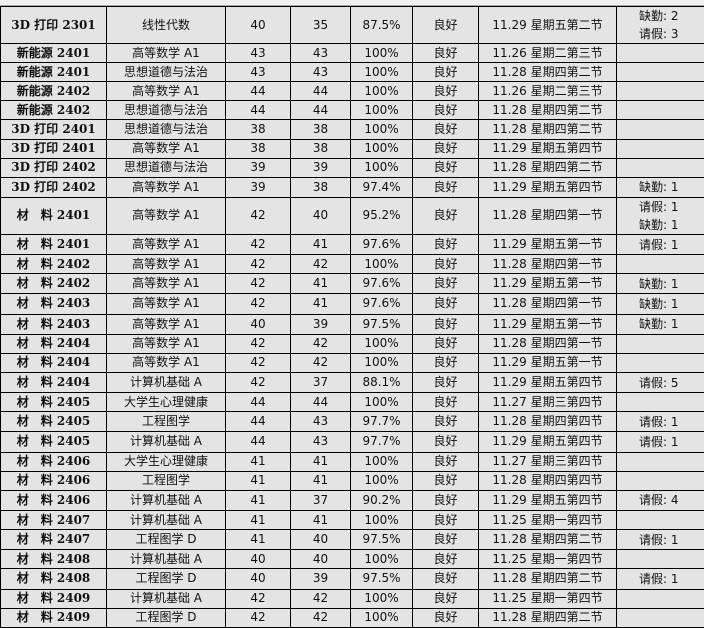  I want to click on class-cell: 材 料 2409, so click(53, 598).